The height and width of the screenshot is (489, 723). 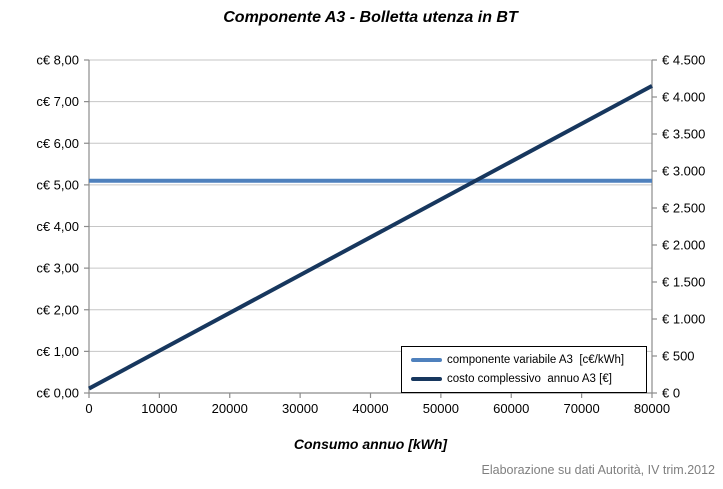 I want to click on x-axis-tick-label: 60000, so click(x=511, y=408).